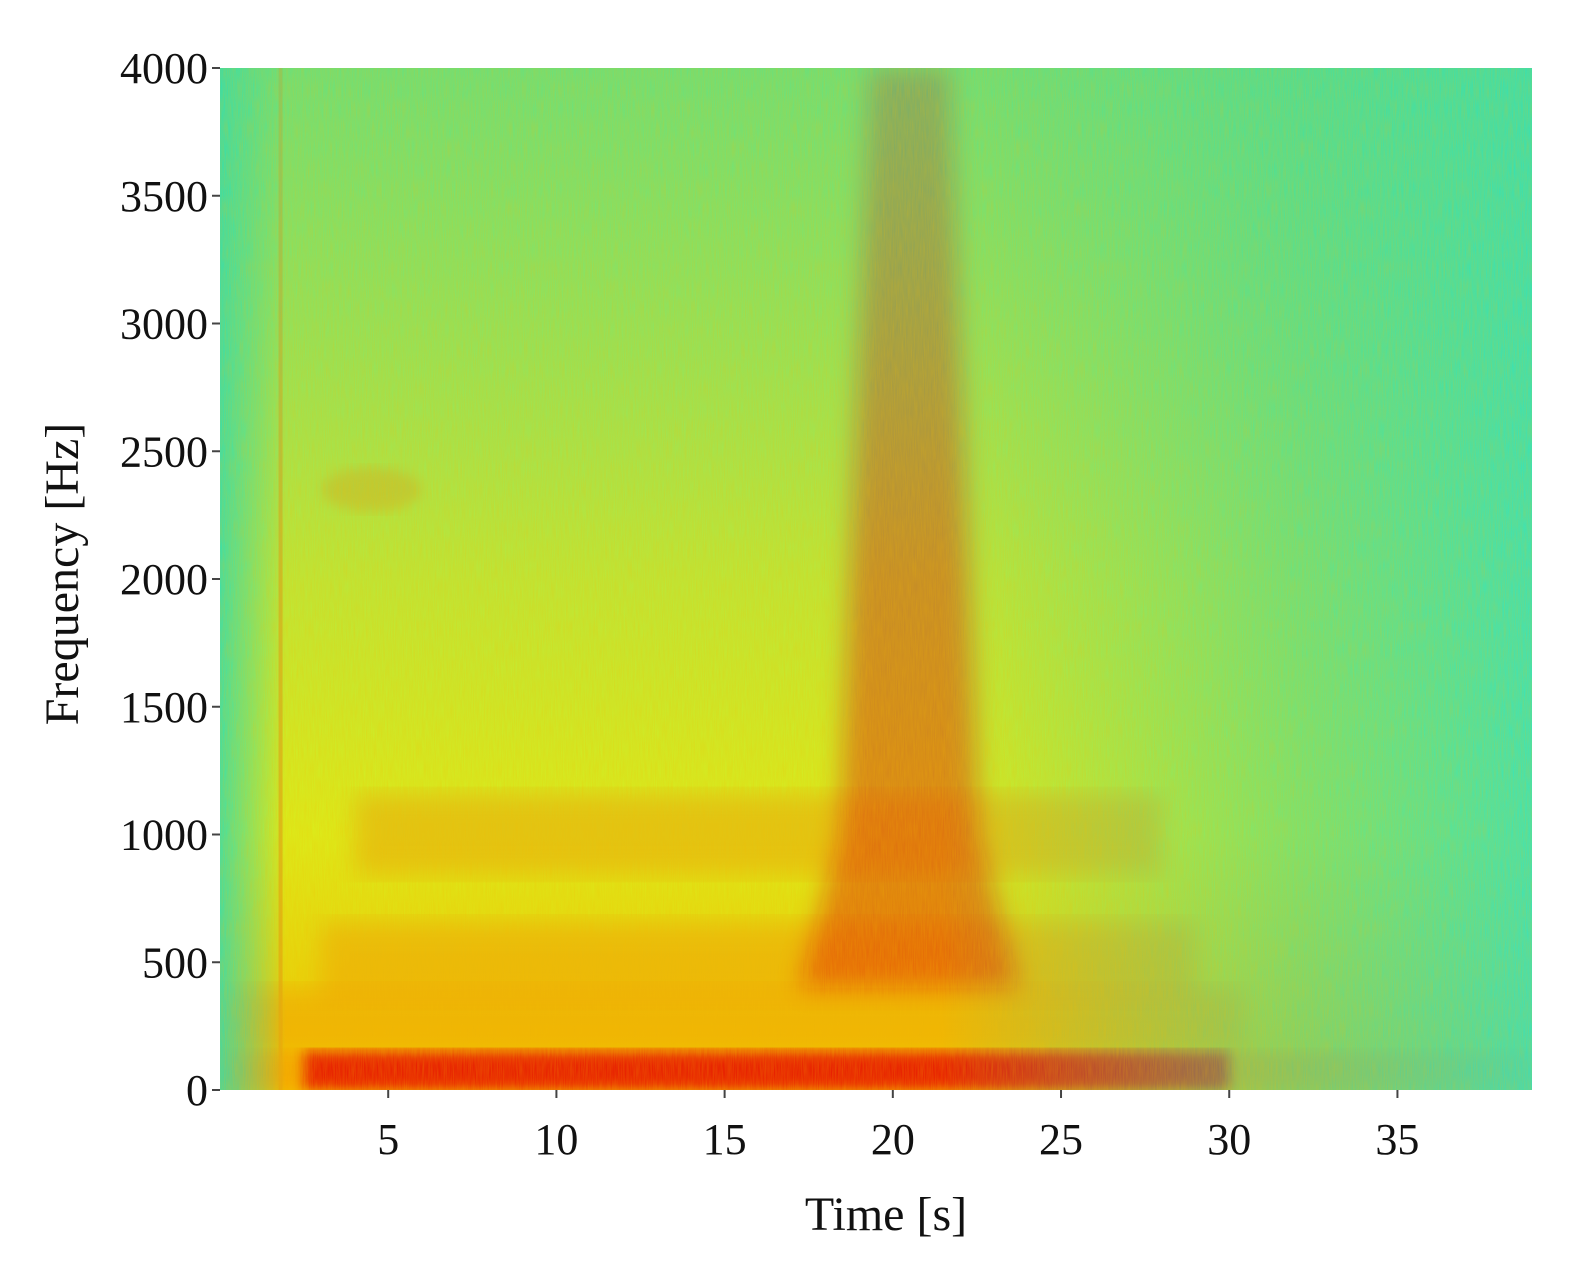 Image resolution: width=1570 pixels, height=1269 pixels. What do you see at coordinates (175, 962) in the screenshot?
I see `y-tick-label: 500` at bounding box center [175, 962].